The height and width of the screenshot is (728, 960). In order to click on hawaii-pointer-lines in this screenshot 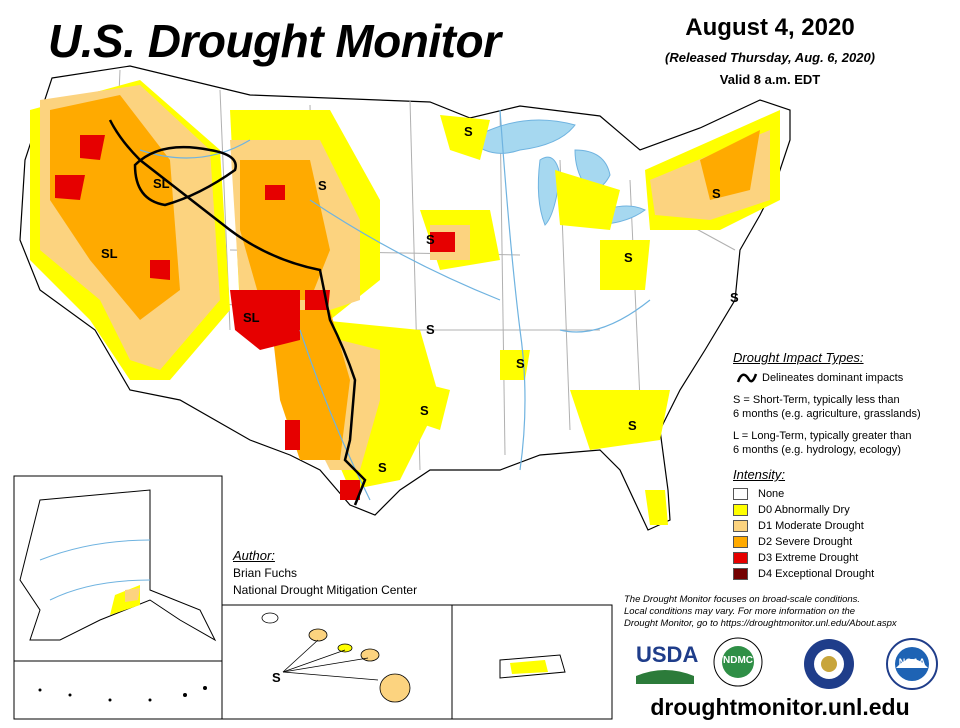, I will do `click(330, 660)`.